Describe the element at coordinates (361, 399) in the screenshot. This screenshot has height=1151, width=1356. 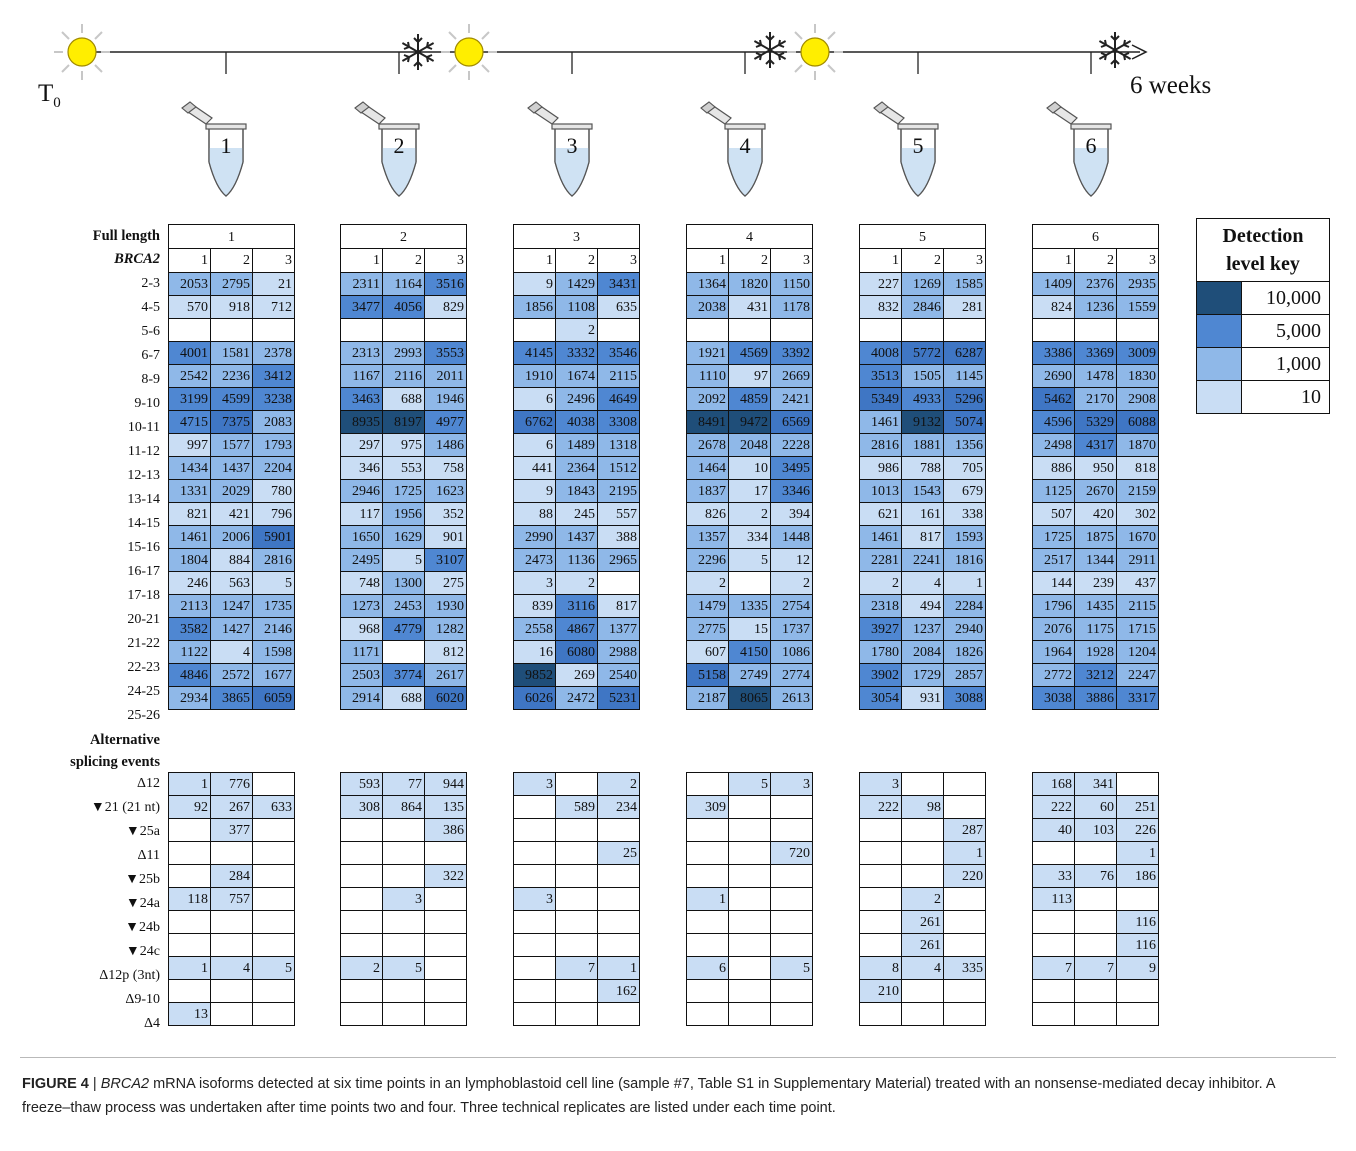
I see `data-cell: 3463` at that location.